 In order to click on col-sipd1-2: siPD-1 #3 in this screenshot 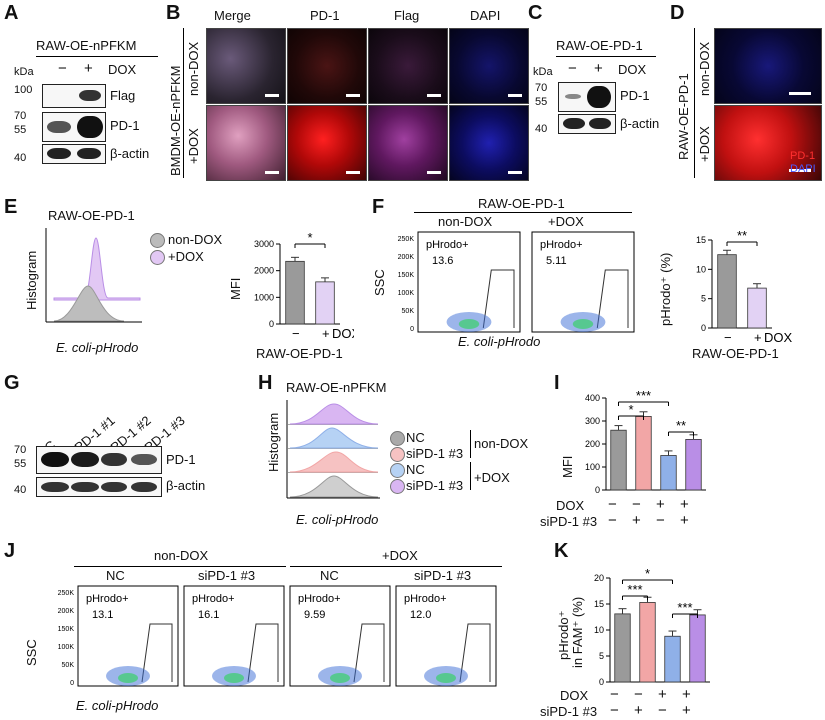, I will do `click(443, 575)`.